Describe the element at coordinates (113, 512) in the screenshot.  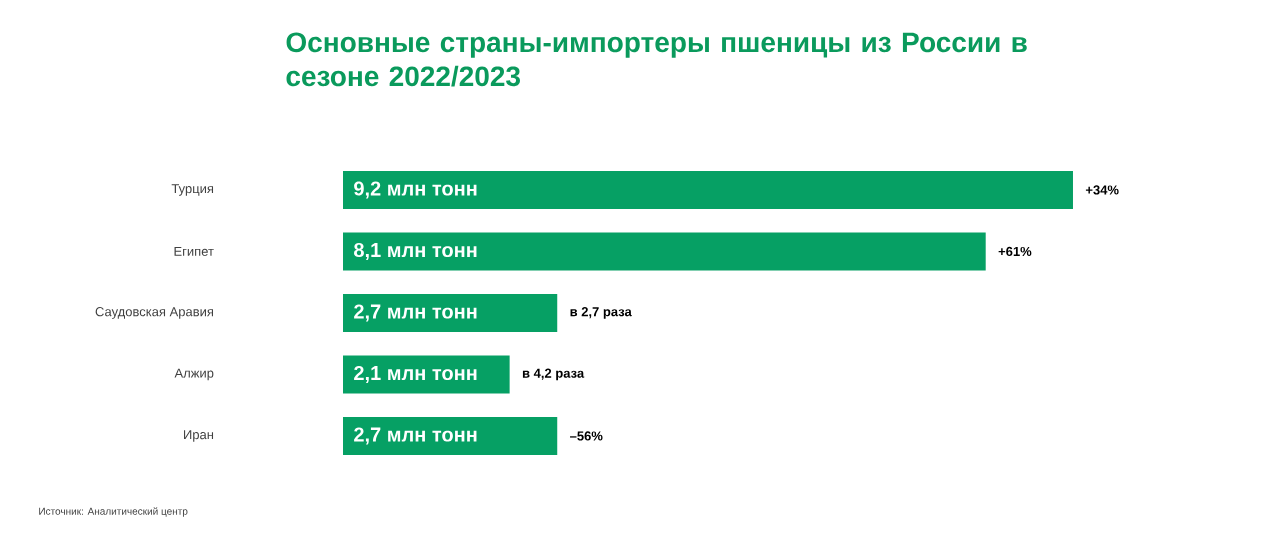
I see `text: Источник: Аналитический центр` at that location.